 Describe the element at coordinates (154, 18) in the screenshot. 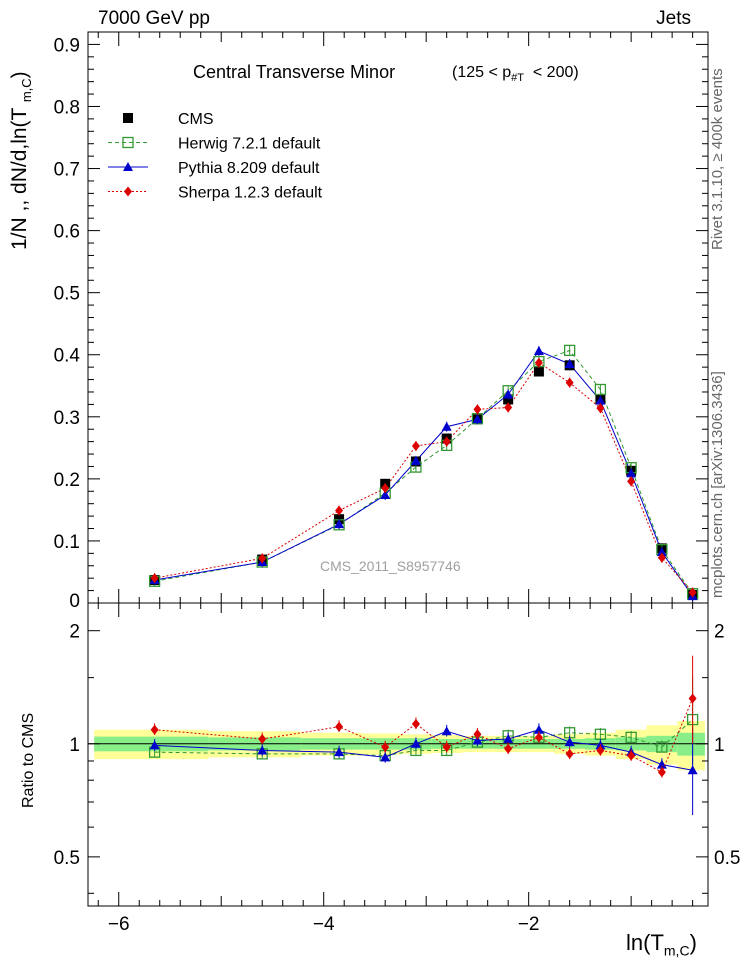

I see `energy-label: 7000 GeV pp` at that location.